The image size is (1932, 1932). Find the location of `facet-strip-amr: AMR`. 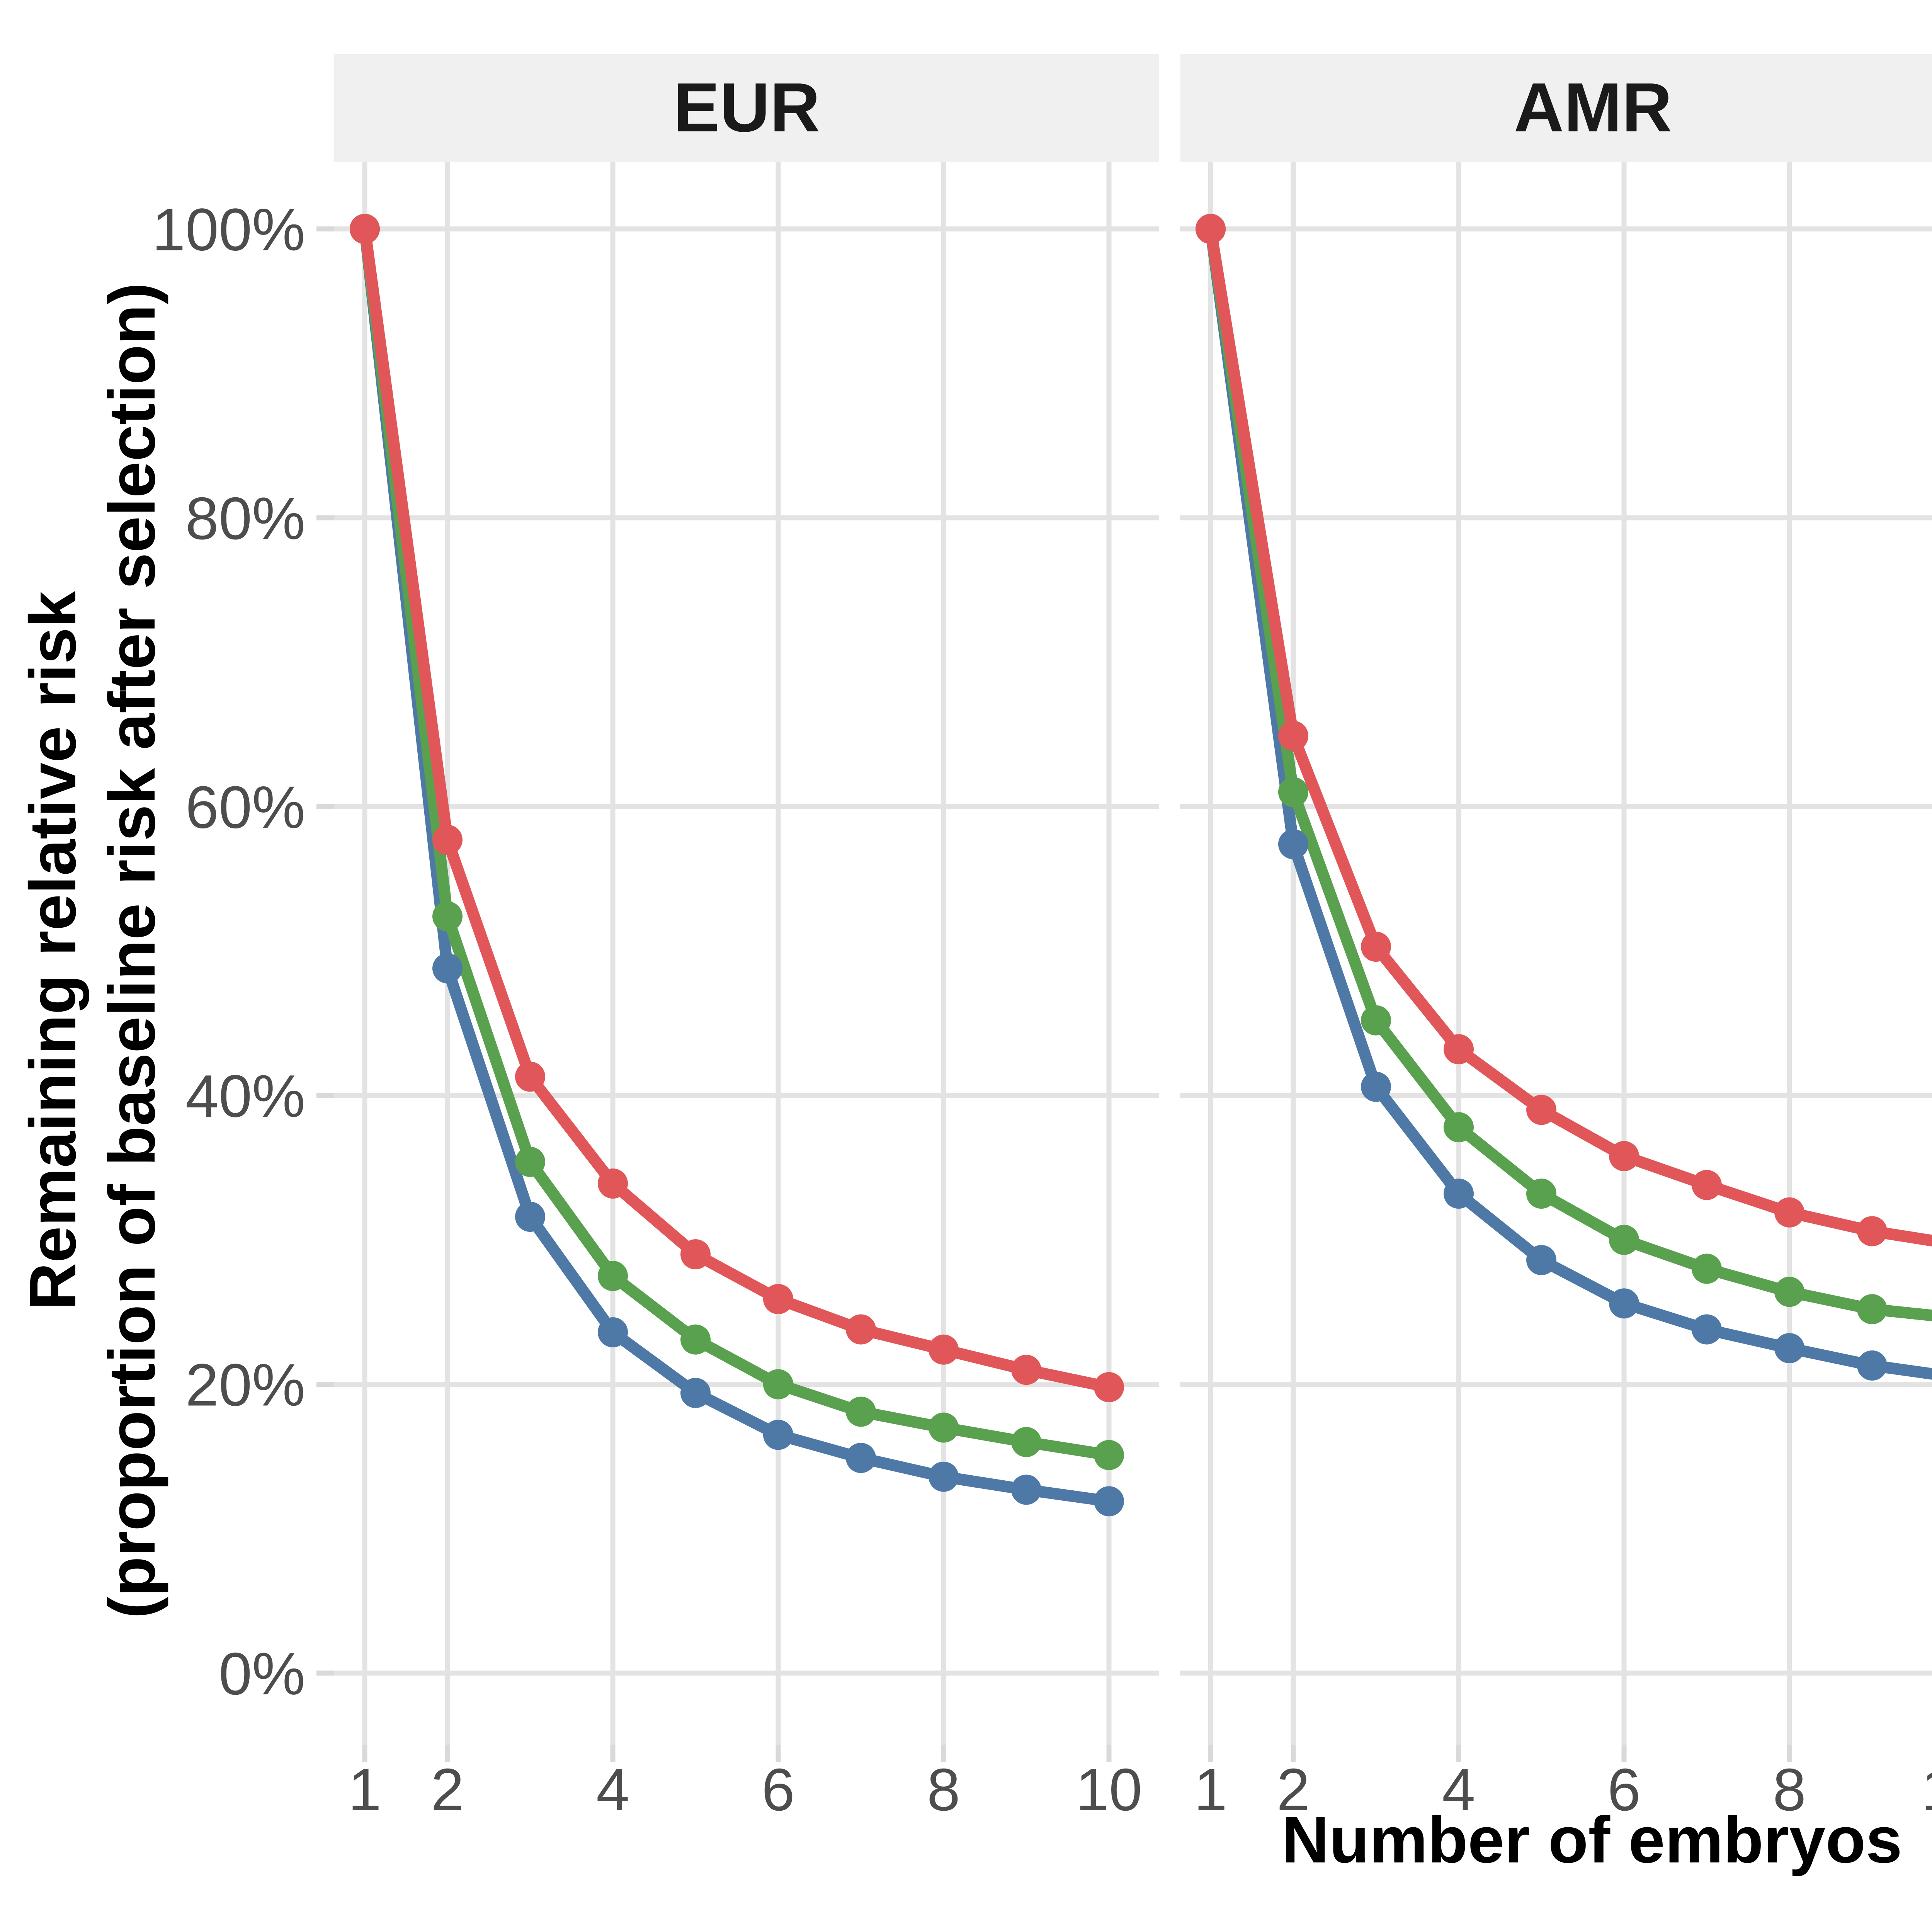

facet-strip-amr: AMR is located at coordinates (1556, 108).